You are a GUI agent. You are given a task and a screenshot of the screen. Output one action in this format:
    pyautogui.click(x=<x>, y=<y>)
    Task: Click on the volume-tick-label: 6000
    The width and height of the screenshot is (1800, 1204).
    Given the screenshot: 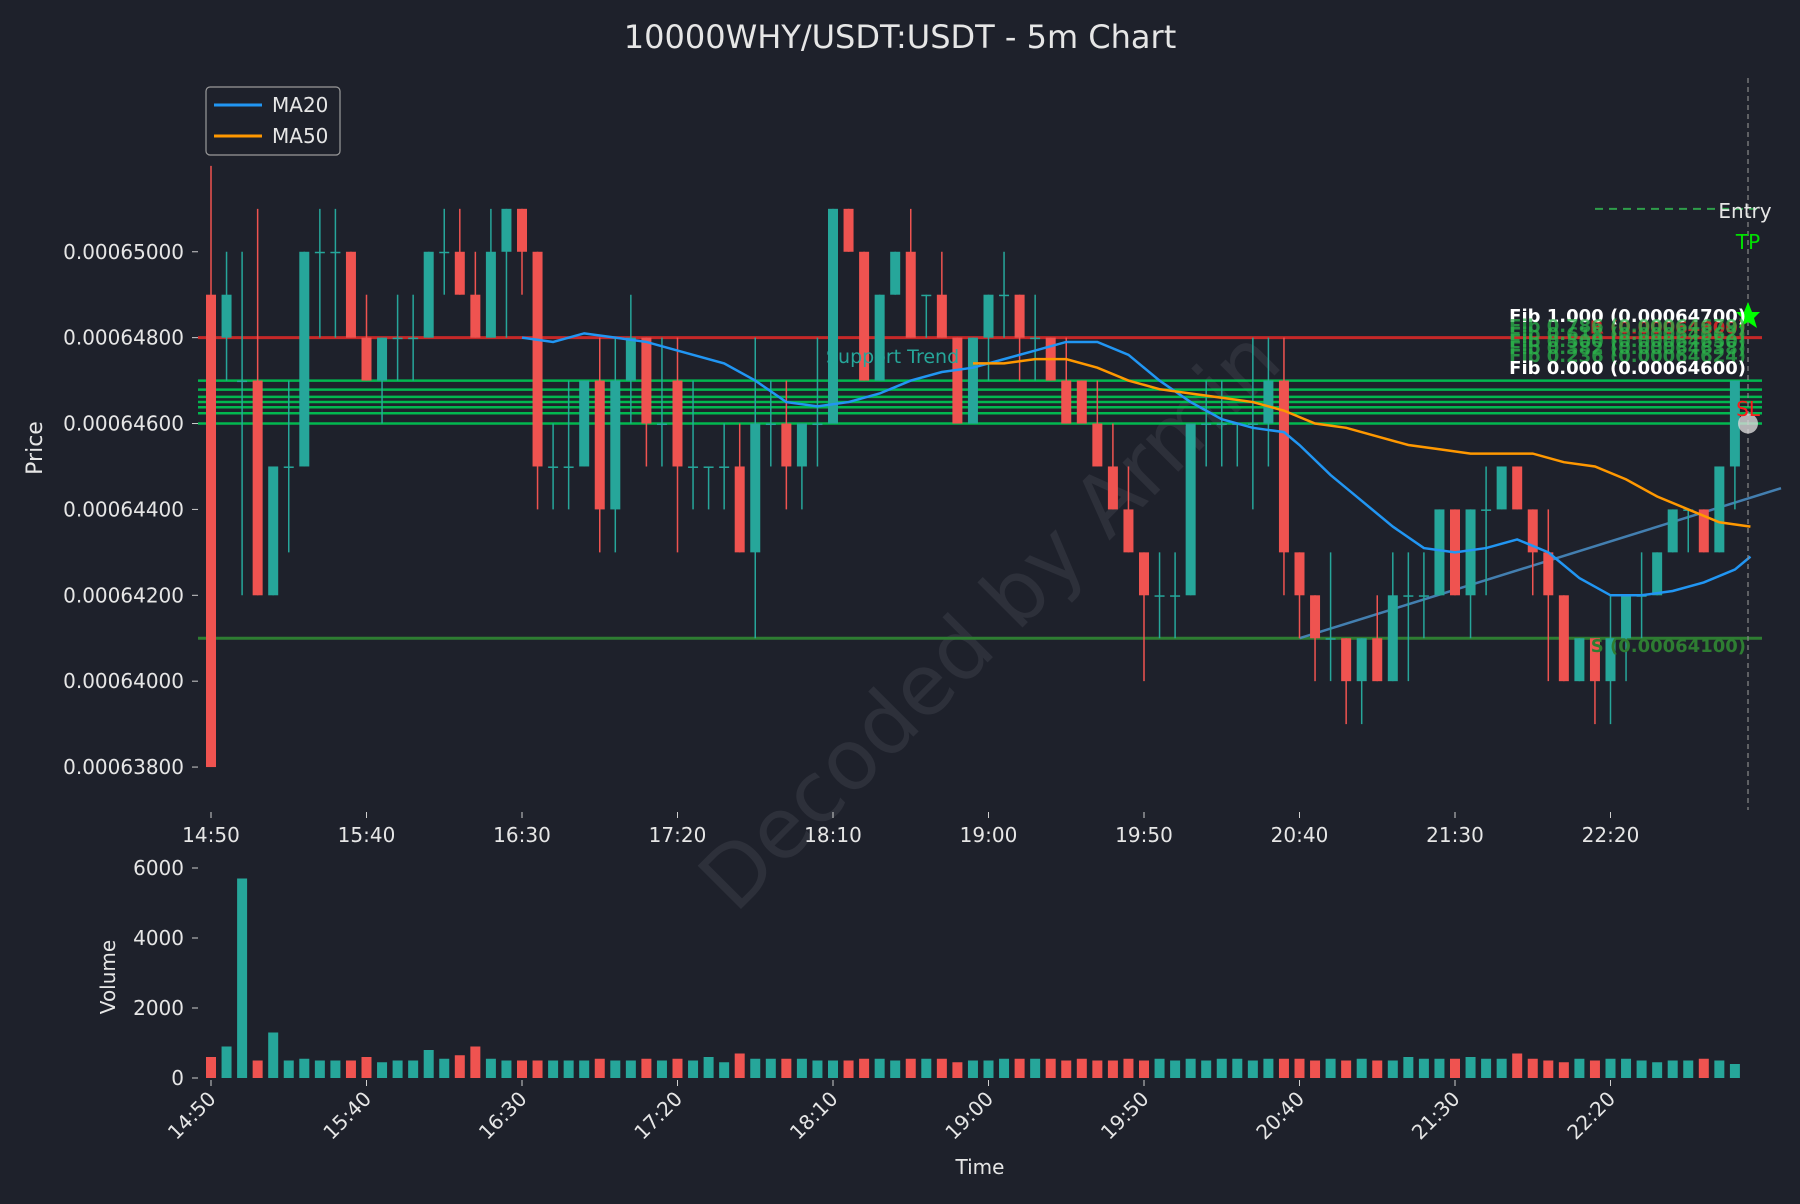 What is the action you would take?
    pyautogui.click(x=158, y=868)
    